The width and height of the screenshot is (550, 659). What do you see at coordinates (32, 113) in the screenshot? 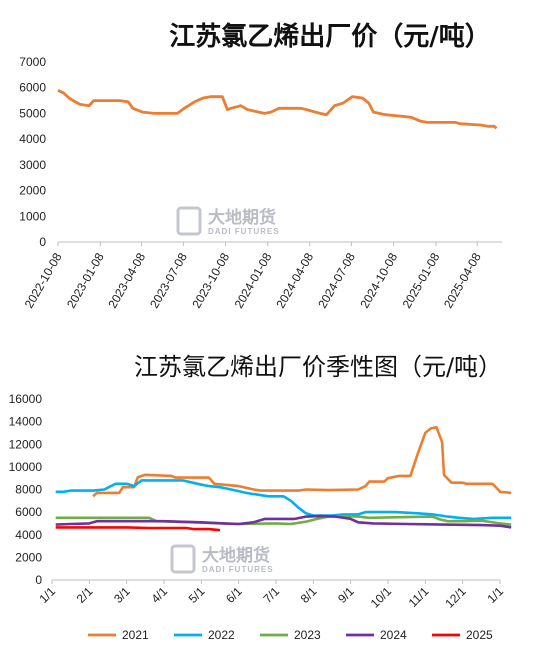
I see `chart1-y-tick-label: 5000` at bounding box center [32, 113].